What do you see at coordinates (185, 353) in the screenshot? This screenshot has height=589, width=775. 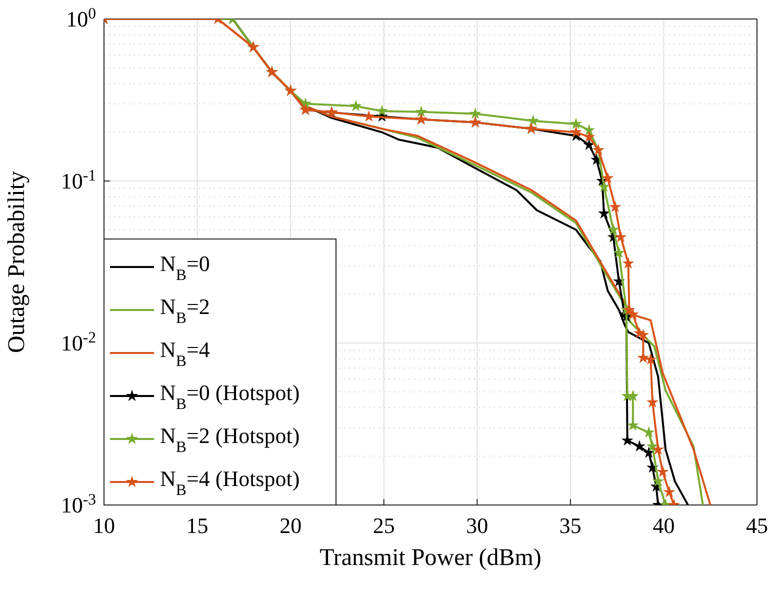 I see `legend-label: N$_{B}$=4` at bounding box center [185, 353].